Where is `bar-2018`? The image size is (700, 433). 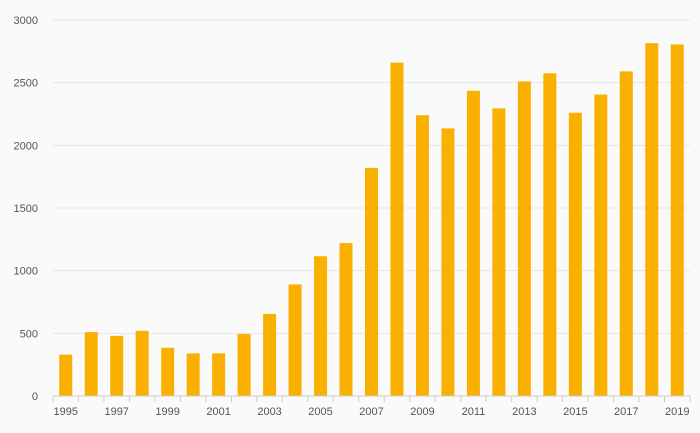 bar-2018 is located at coordinates (652, 219).